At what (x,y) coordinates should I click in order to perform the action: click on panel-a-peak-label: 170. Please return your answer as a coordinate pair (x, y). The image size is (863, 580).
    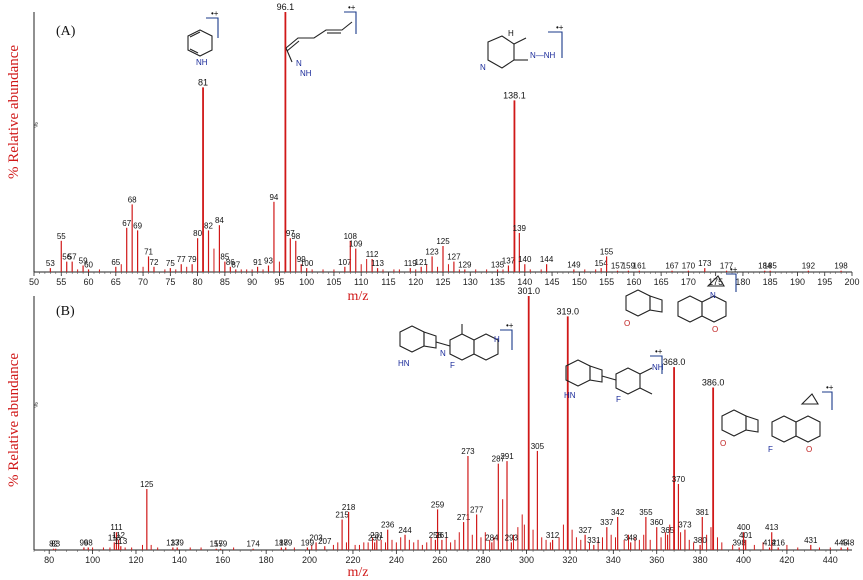
    Looking at the image, I should click on (689, 266).